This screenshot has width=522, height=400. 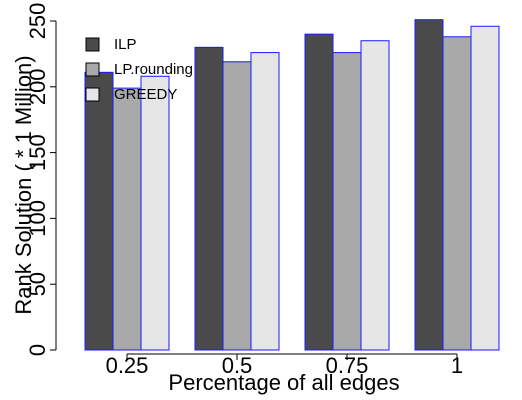 I want to click on legend-label-ilp: ILP, so click(x=125, y=44).